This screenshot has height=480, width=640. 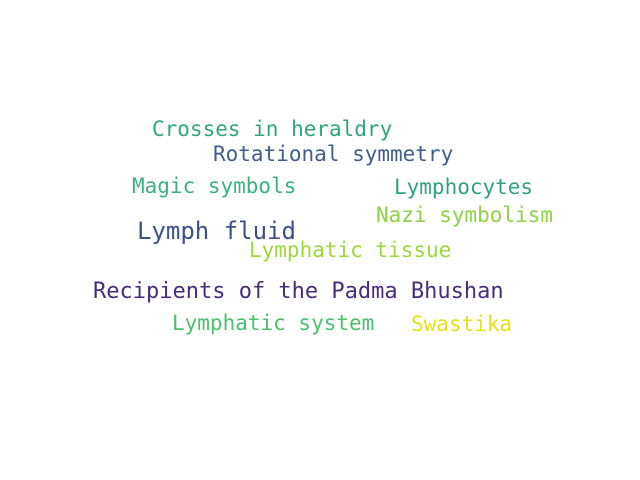 I want to click on word-nazi-symbolism: Nazi symbolism, so click(x=464, y=215).